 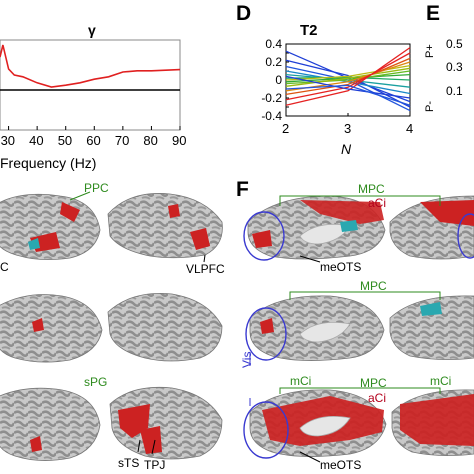 I want to click on brain-medial-row1, so click(x=358, y=228).